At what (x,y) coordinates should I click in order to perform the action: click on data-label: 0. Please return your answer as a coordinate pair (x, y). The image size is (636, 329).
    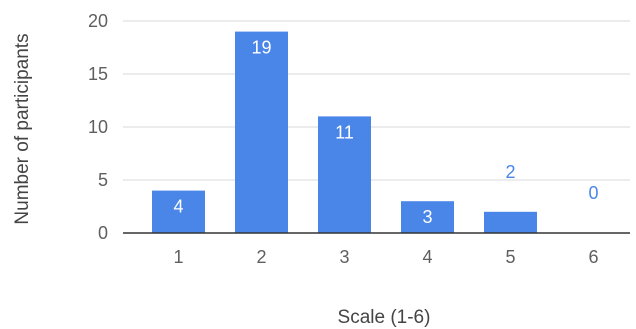
    Looking at the image, I should click on (593, 193).